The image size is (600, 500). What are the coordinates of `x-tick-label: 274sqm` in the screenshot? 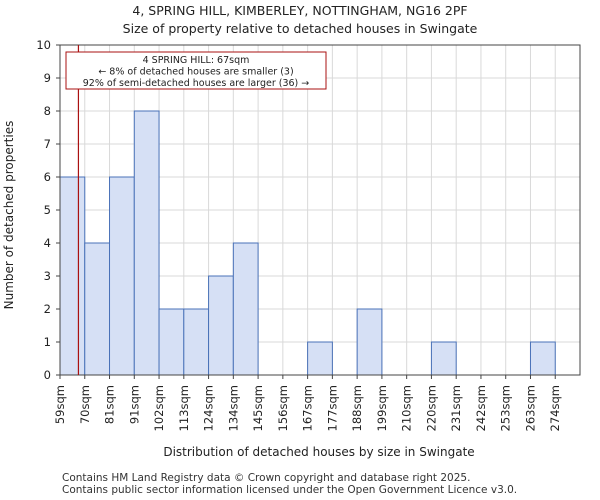 It's located at (555, 408).